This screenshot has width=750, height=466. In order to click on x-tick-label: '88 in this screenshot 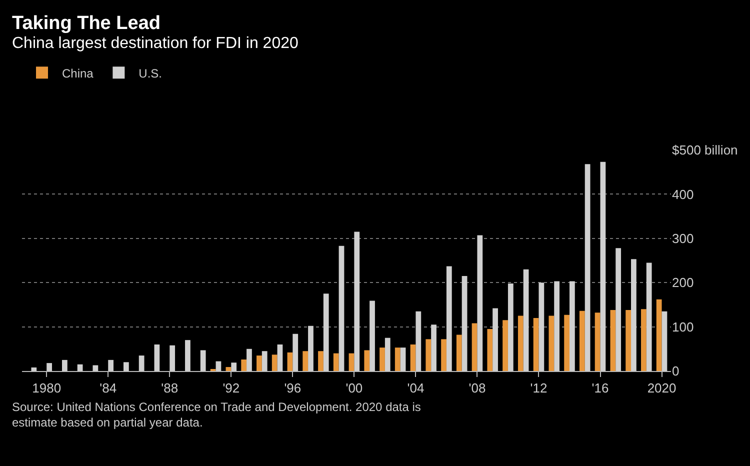, I will do `click(169, 388)`.